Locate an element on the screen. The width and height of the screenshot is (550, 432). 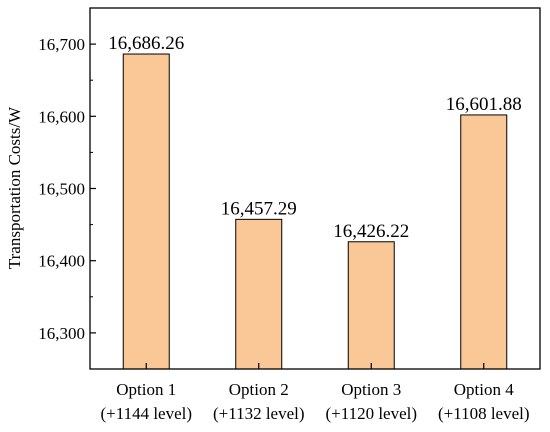
x-tick-sublabel: (+1108 level) is located at coordinates (484, 413).